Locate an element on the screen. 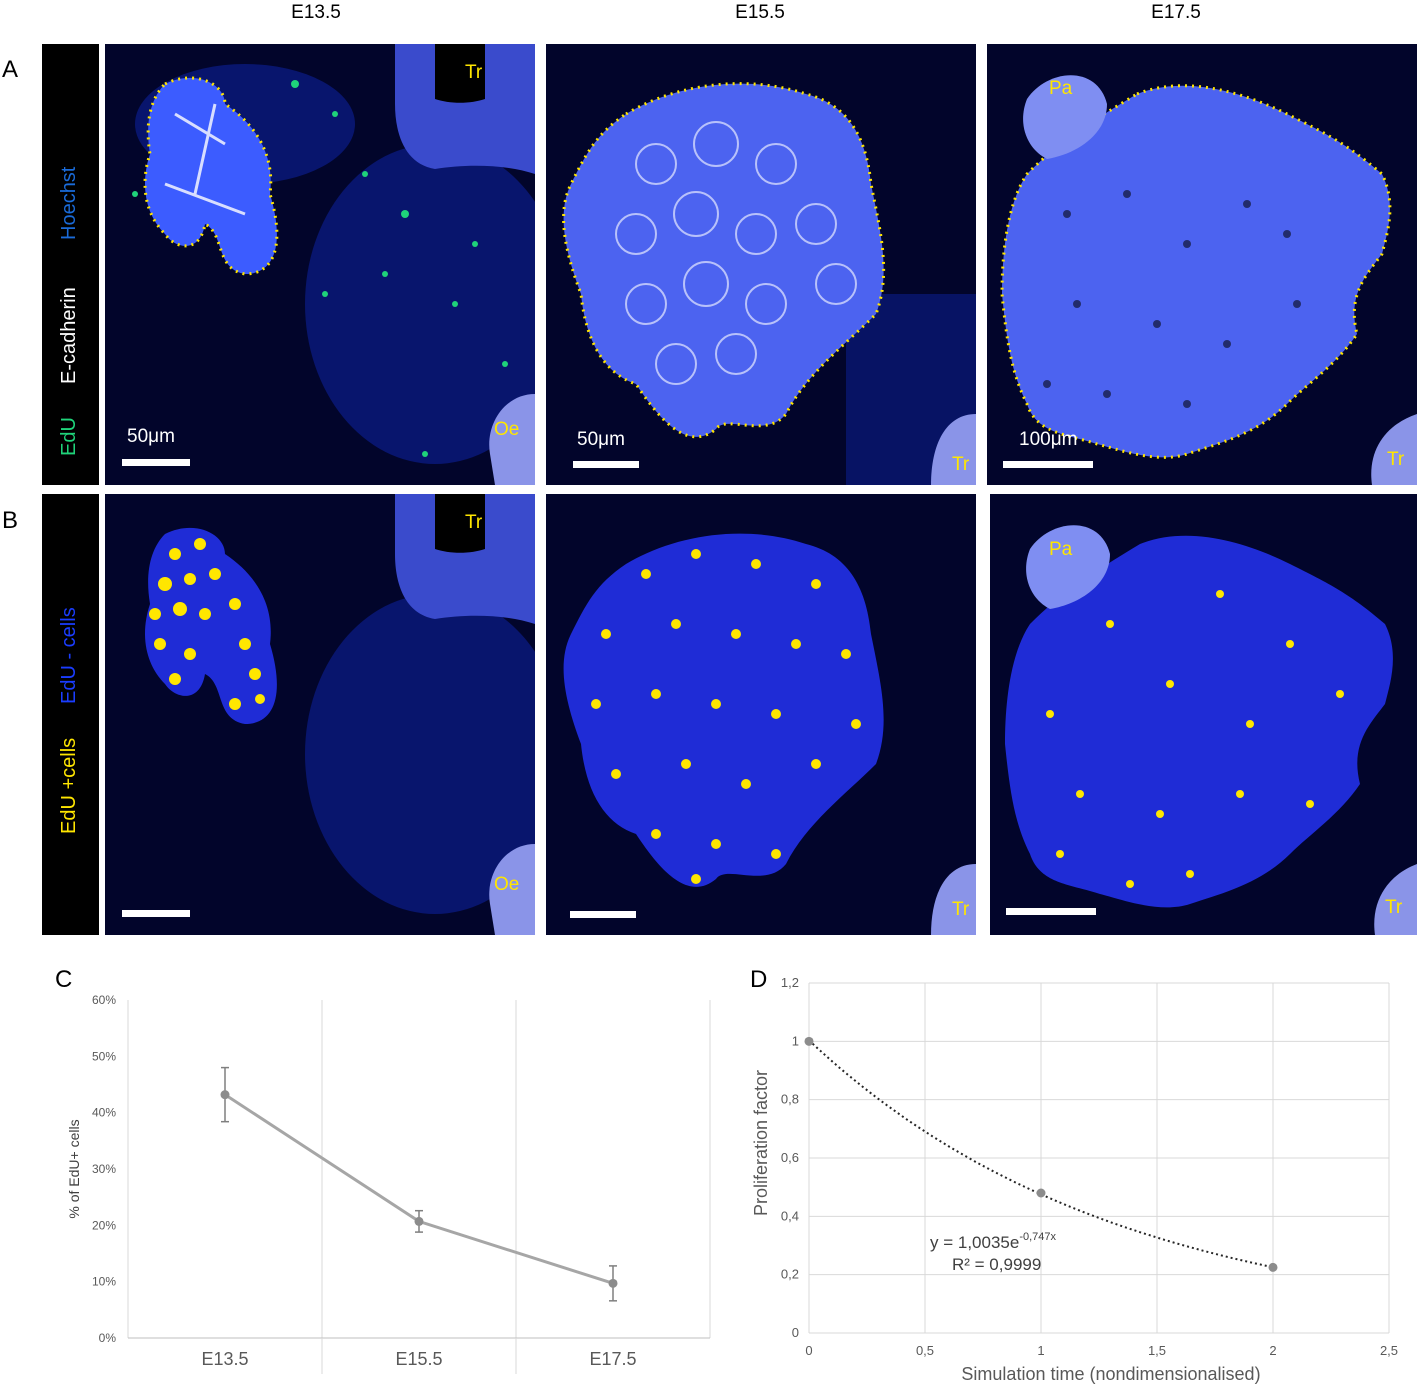 This screenshot has width=1423, height=1393. micrograph-b-e15-art is located at coordinates (761, 714).